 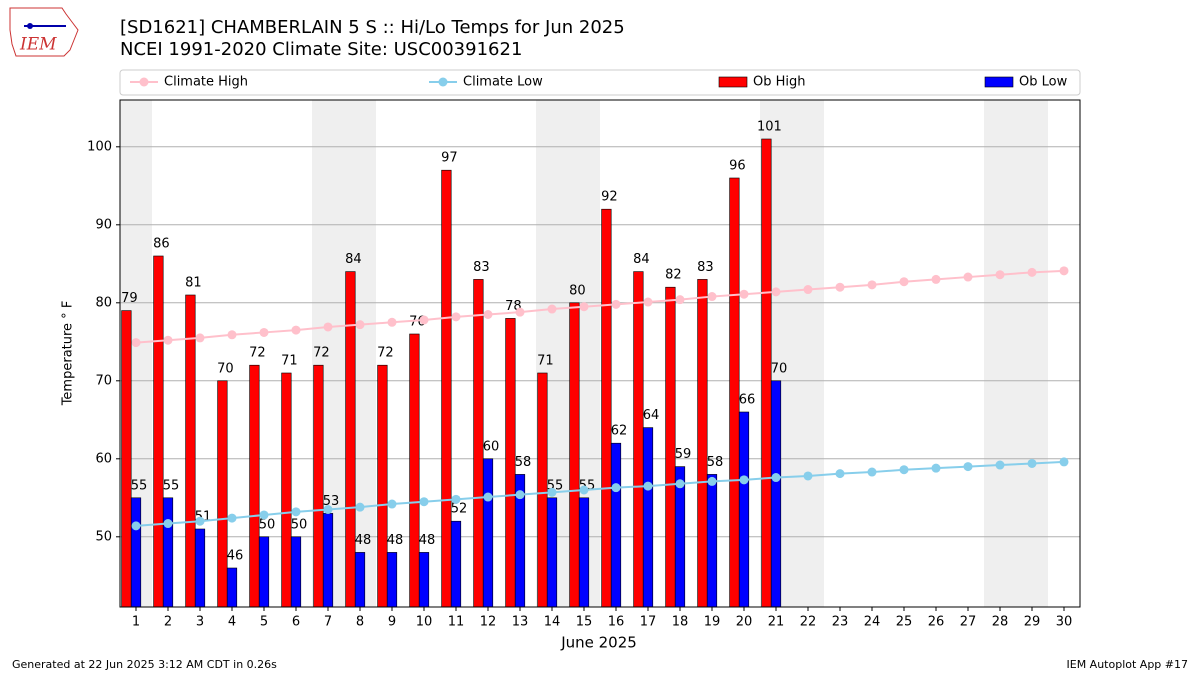 What do you see at coordinates (360, 622) in the screenshot?
I see `x-tick-label: 8` at bounding box center [360, 622].